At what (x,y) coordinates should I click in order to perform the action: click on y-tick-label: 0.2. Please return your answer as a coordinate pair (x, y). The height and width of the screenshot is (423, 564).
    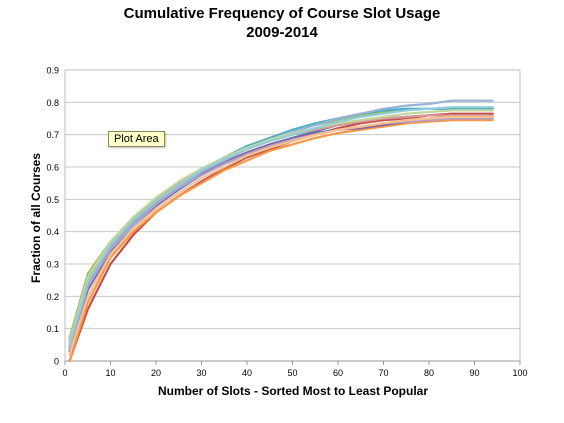
    Looking at the image, I should click on (52, 297).